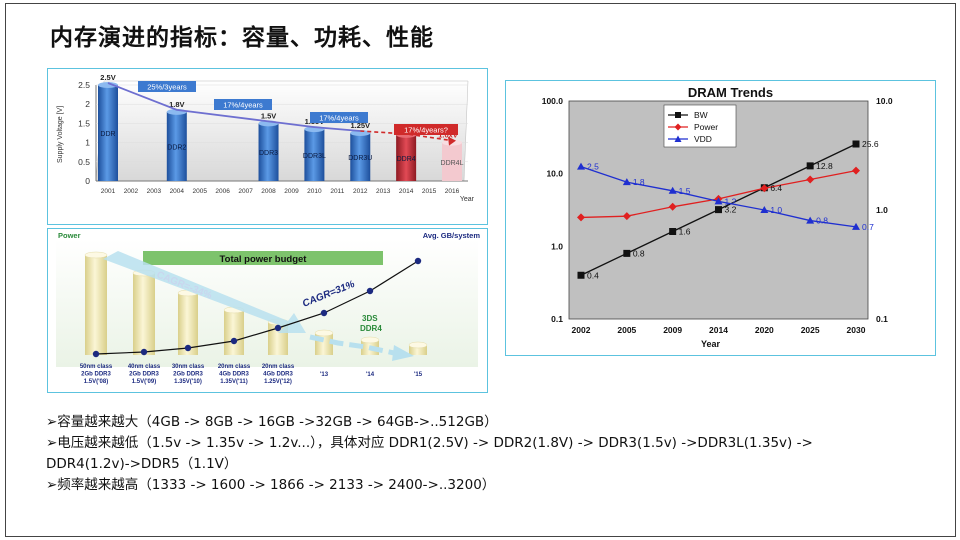 This screenshot has width=960, height=540. I want to click on bar-category-label: 1.5V('08), so click(96, 382).